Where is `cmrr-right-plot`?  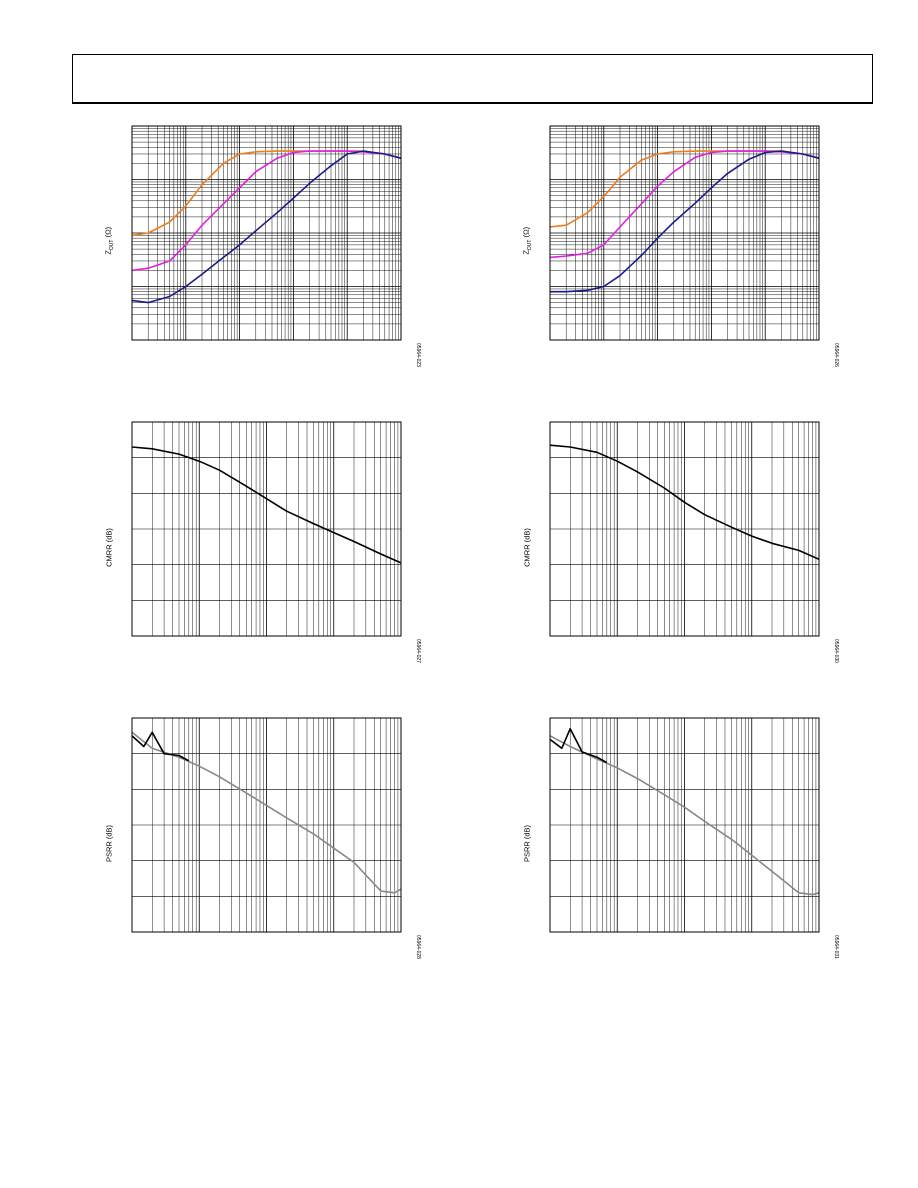
cmrr-right-plot is located at coordinates (684, 529).